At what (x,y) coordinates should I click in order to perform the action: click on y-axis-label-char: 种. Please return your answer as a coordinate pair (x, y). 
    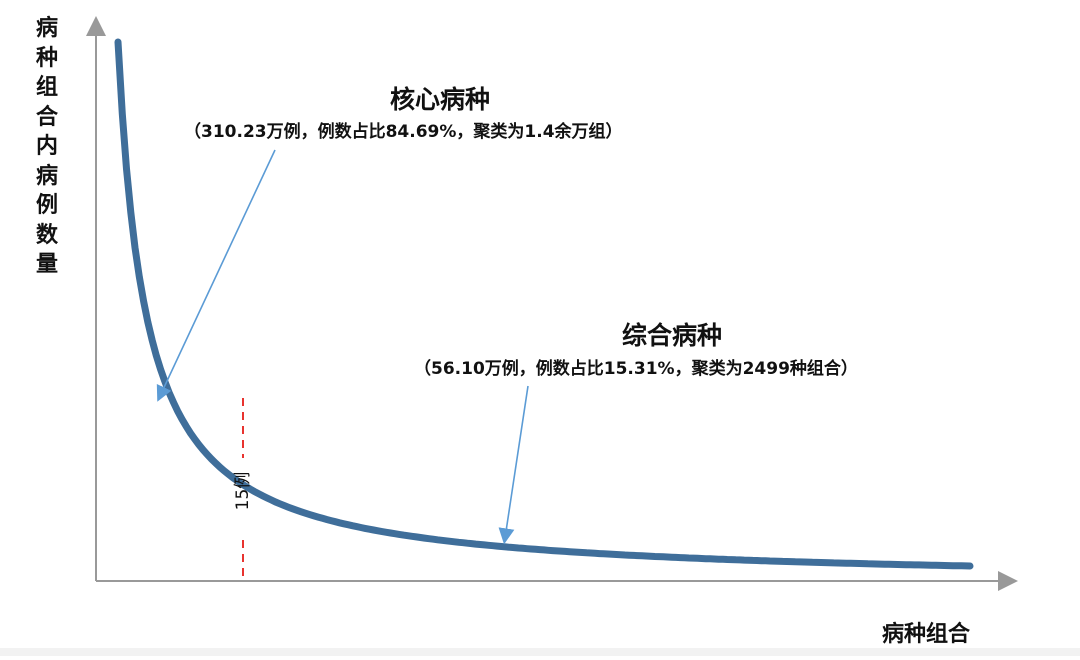
    Looking at the image, I should click on (46, 58).